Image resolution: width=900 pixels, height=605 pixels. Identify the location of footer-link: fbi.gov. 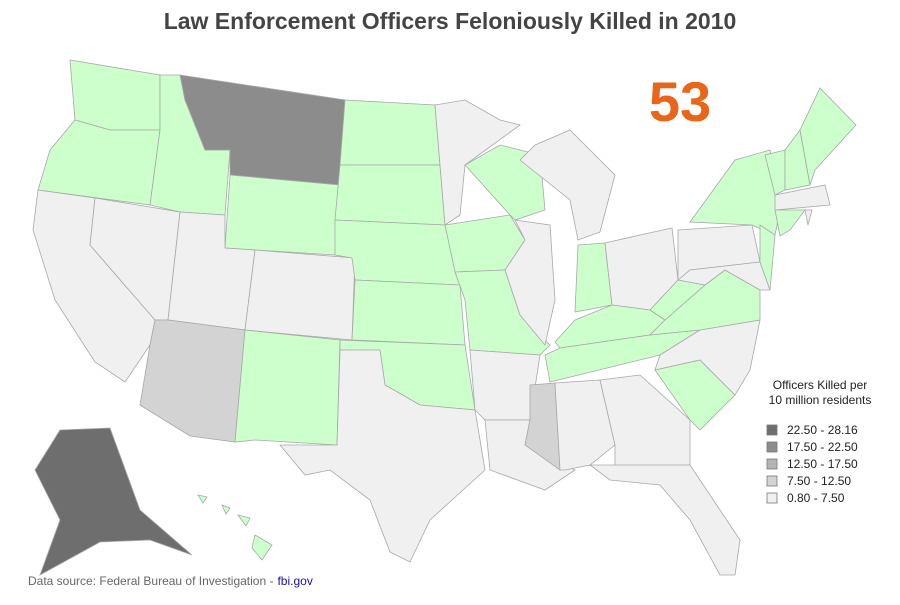
(294, 581).